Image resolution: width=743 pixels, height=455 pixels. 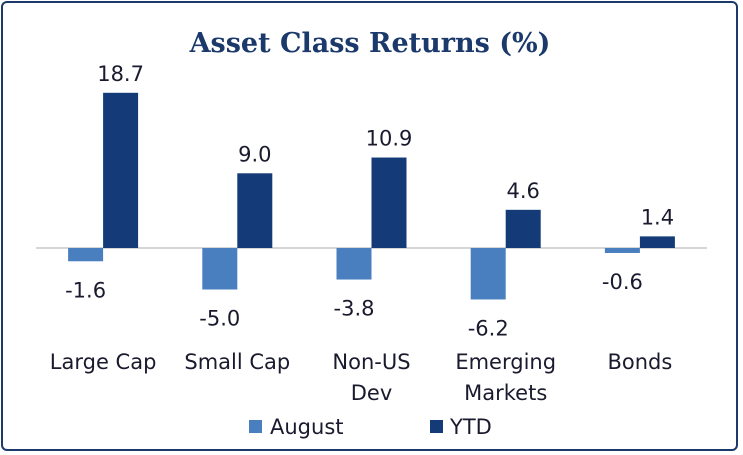 What do you see at coordinates (657, 217) in the screenshot?
I see `data-label-ytd-4: 1.4` at bounding box center [657, 217].